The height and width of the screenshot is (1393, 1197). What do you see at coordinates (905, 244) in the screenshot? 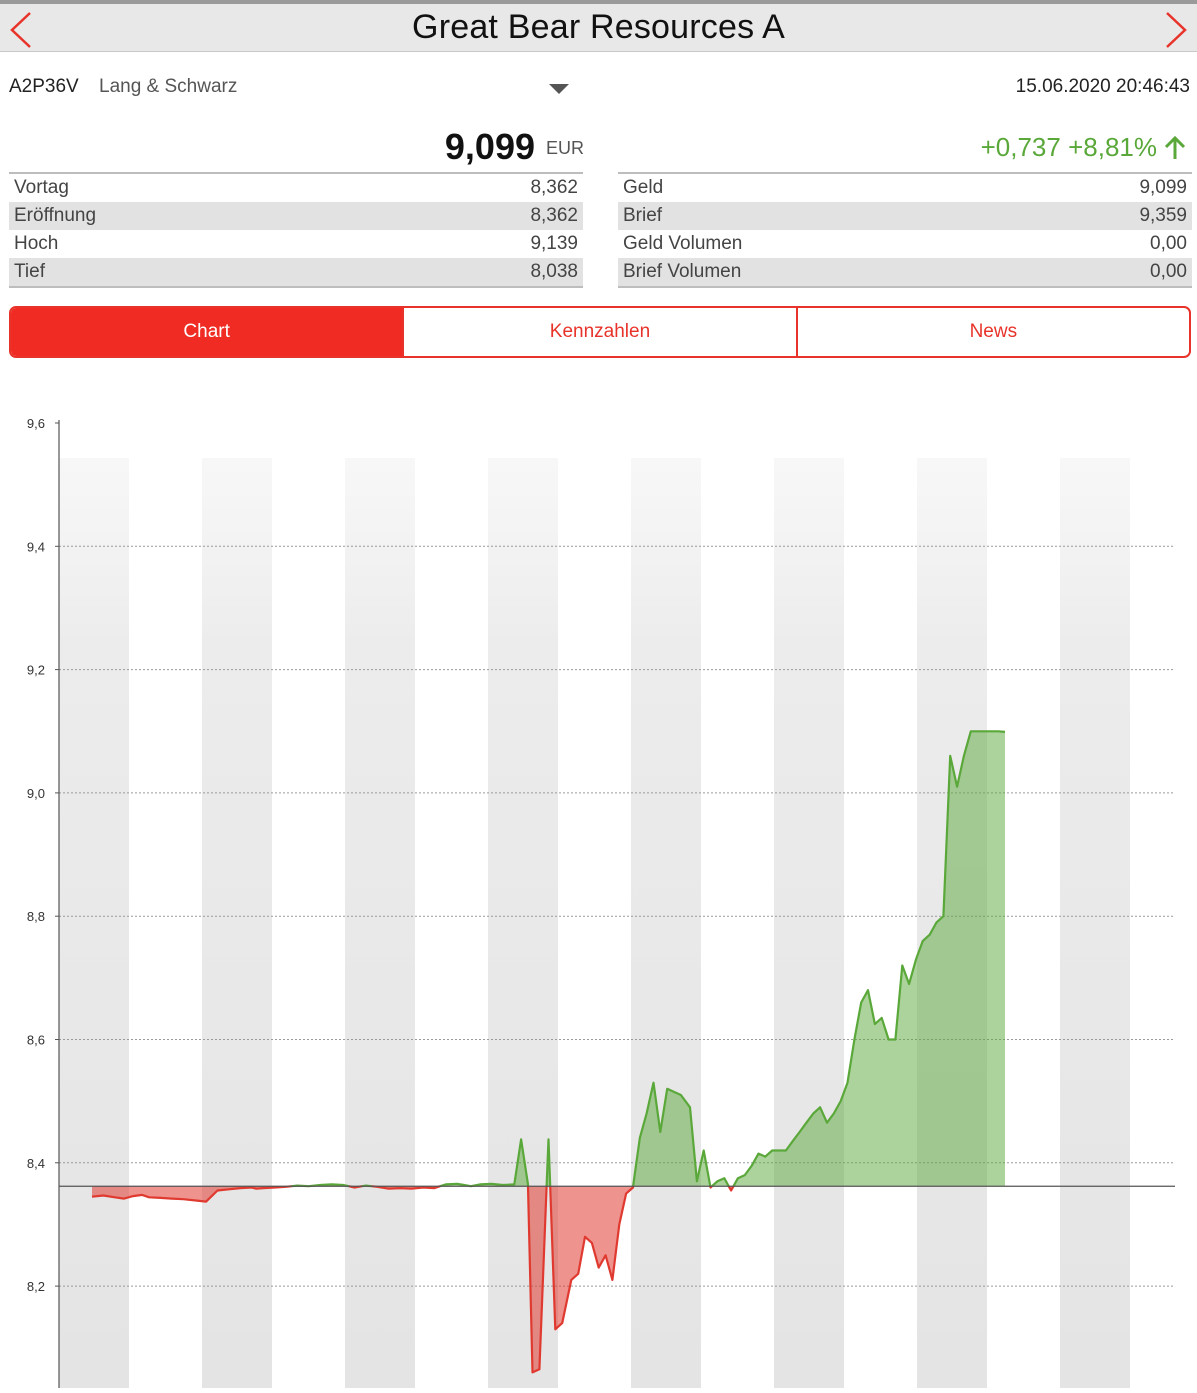
I see `stat-row: Geld Volumen 0,00` at bounding box center [905, 244].